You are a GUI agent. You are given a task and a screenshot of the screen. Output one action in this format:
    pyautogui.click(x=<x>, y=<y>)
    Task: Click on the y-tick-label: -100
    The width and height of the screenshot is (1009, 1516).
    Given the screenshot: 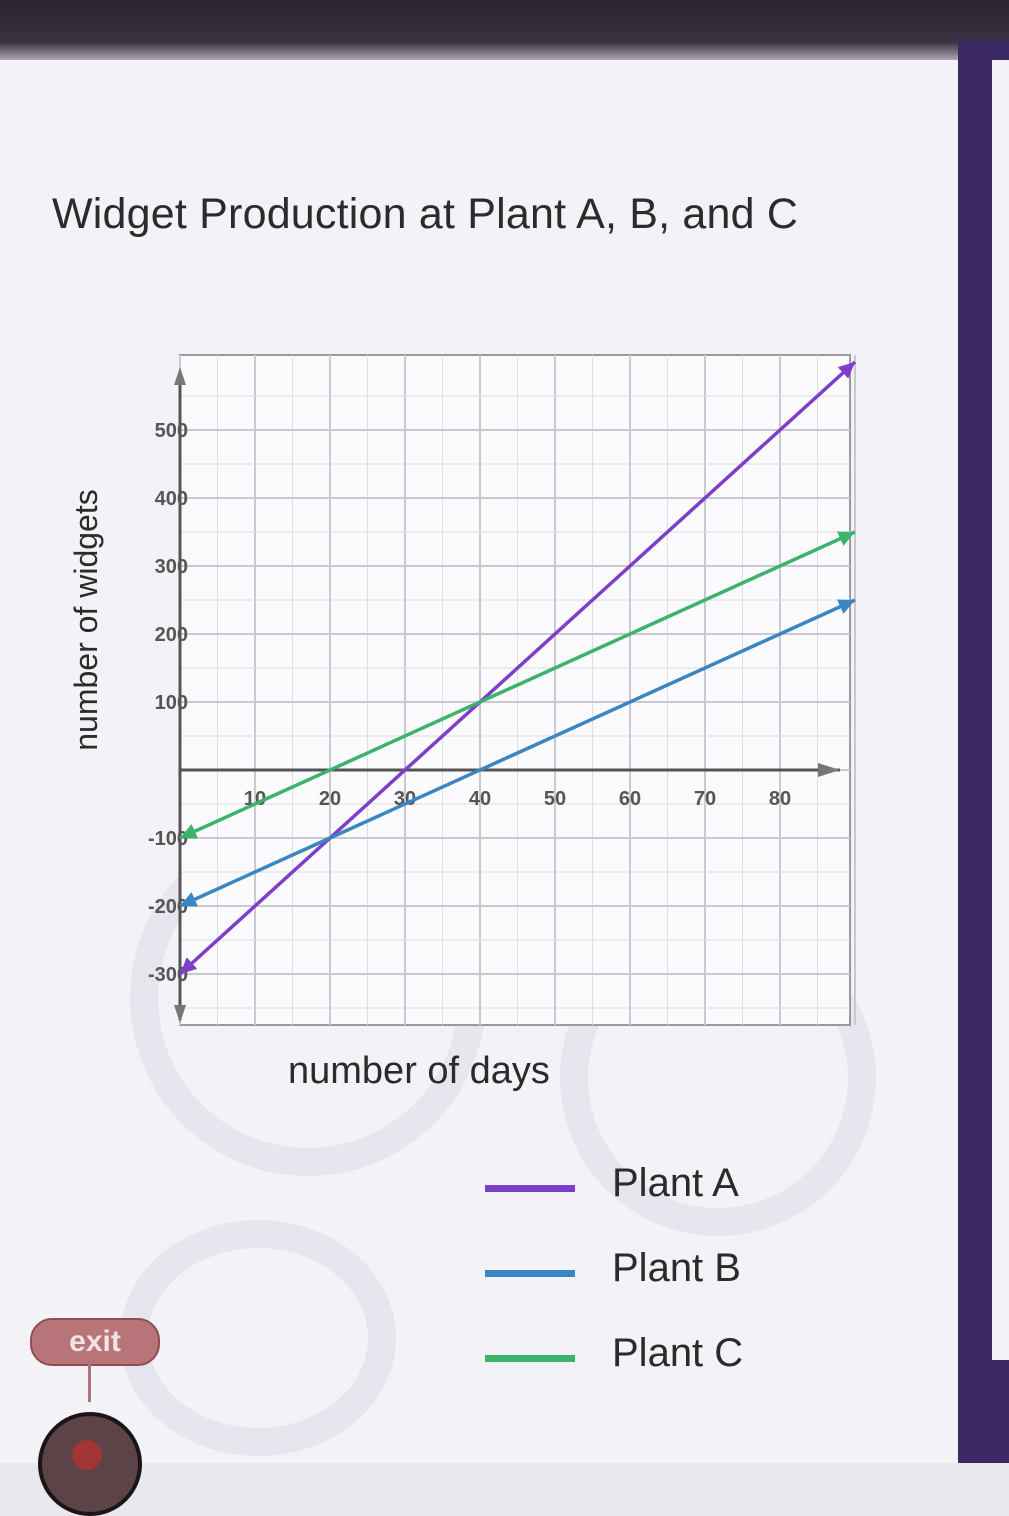 What is the action you would take?
    pyautogui.click(x=168, y=839)
    